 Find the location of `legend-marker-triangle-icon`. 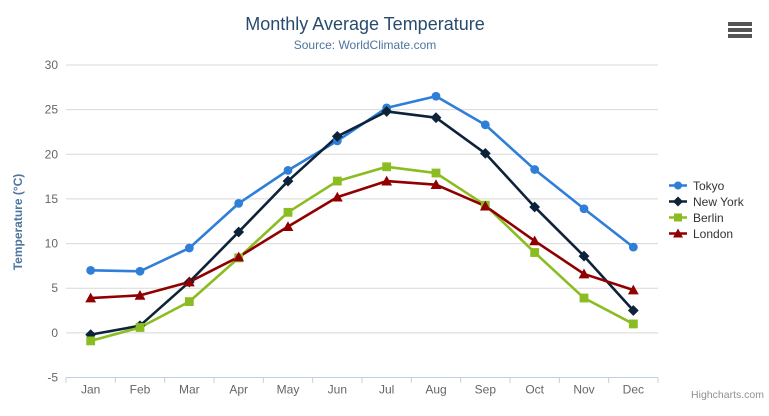

legend-marker-triangle-icon is located at coordinates (678, 233).